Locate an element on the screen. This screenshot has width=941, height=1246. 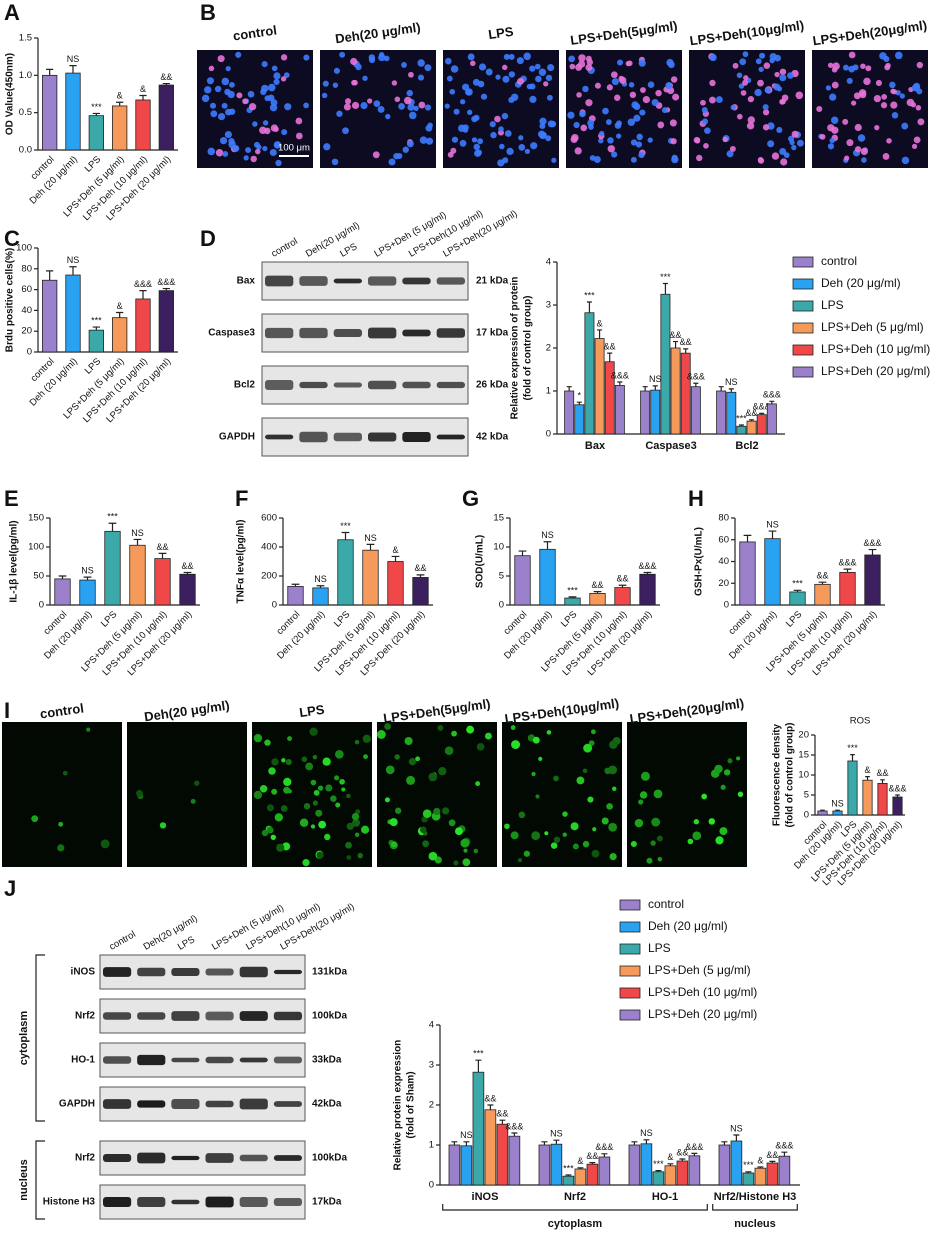
panel-label: G is located at coordinates (470, 498).